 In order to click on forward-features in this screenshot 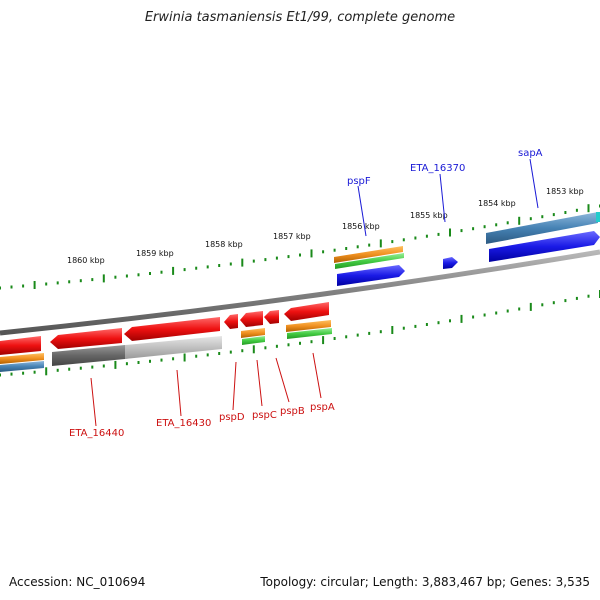, I will do `click(467, 249)`.